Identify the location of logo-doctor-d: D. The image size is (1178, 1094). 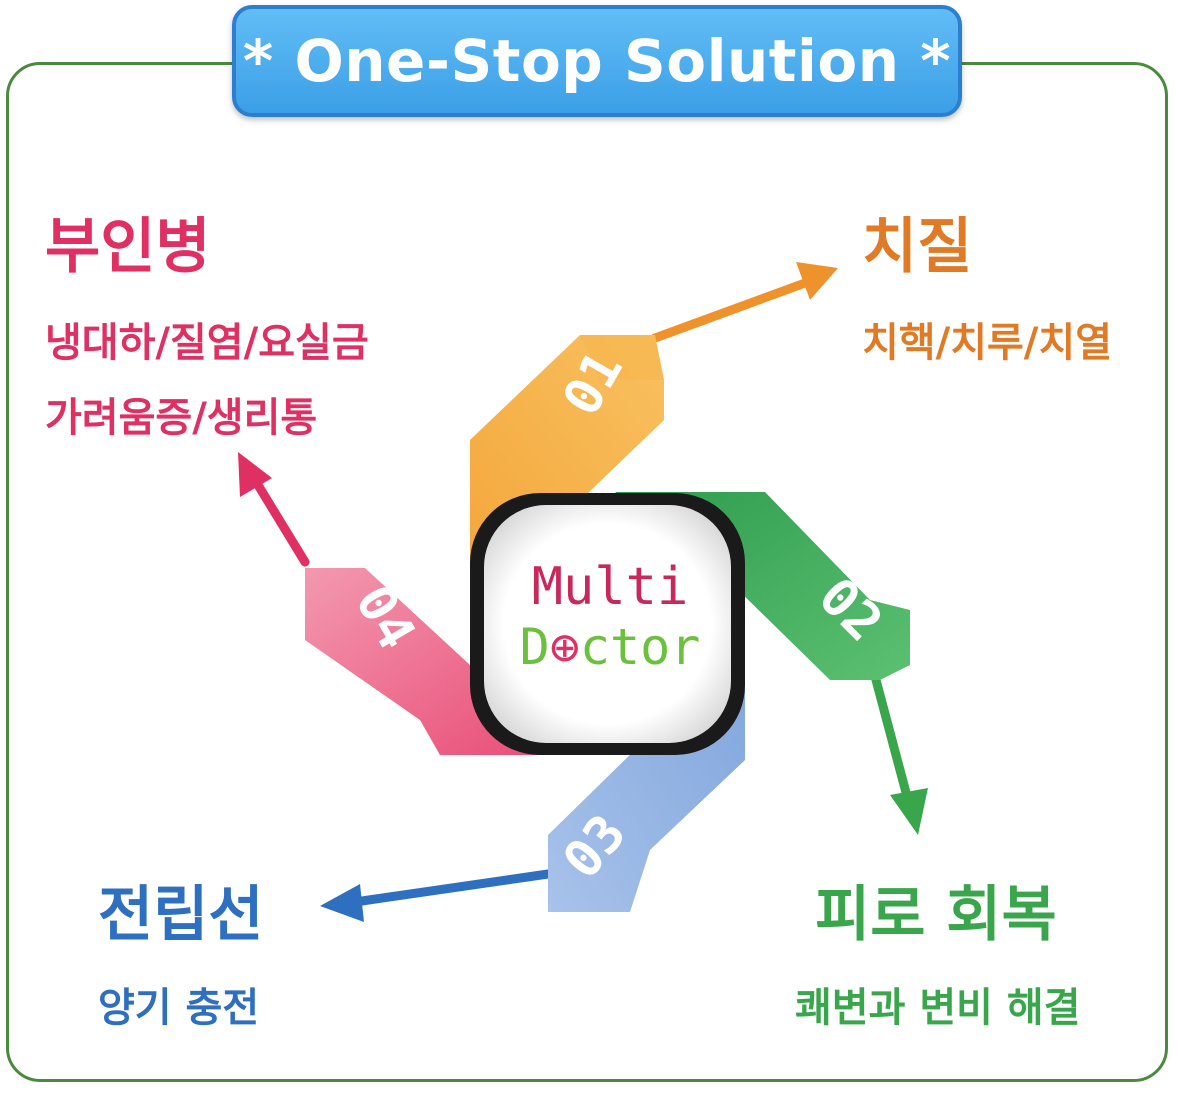
(535, 647).